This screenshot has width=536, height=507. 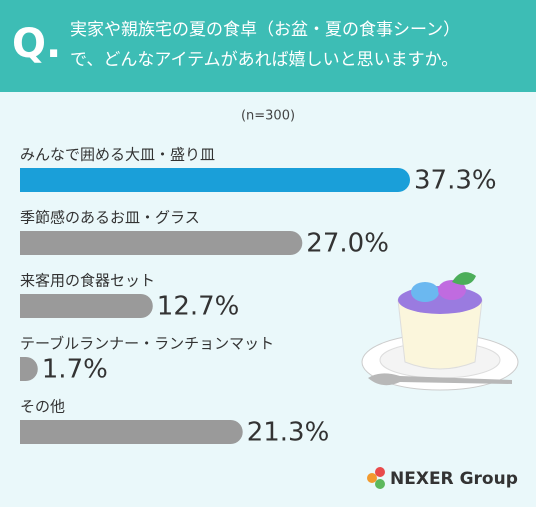 What do you see at coordinates (264, 60) in the screenshot?
I see `title-line: で、どんなアイテムがあれば嬉しいと思いますか。` at bounding box center [264, 60].